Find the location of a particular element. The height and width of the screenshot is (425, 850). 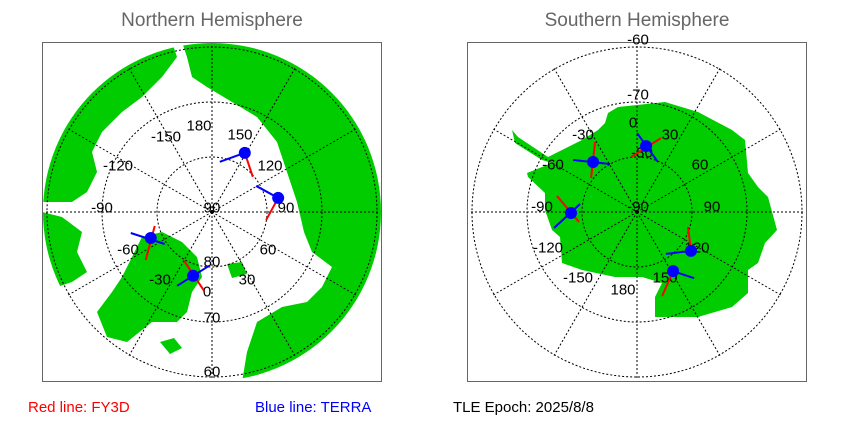

lat-label: -70 is located at coordinates (638, 95).